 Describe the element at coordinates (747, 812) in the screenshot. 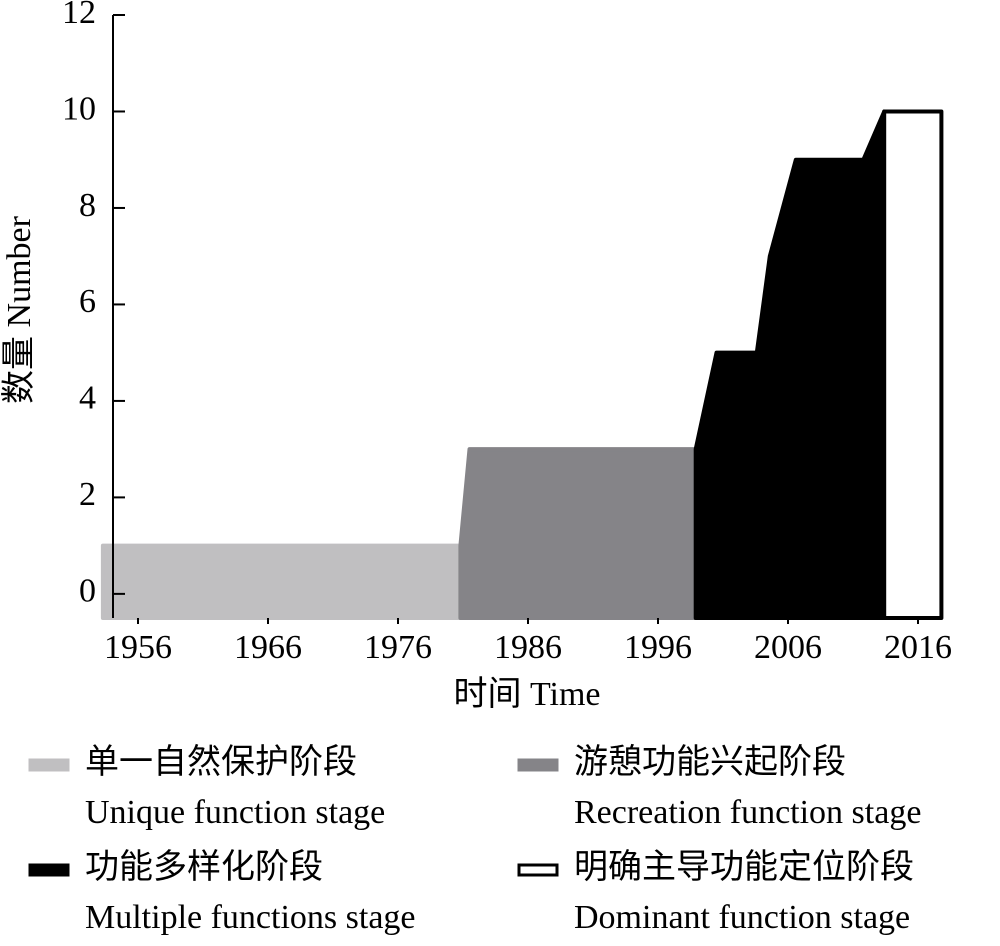

I see `legend-label-en: Recreation function stage` at that location.